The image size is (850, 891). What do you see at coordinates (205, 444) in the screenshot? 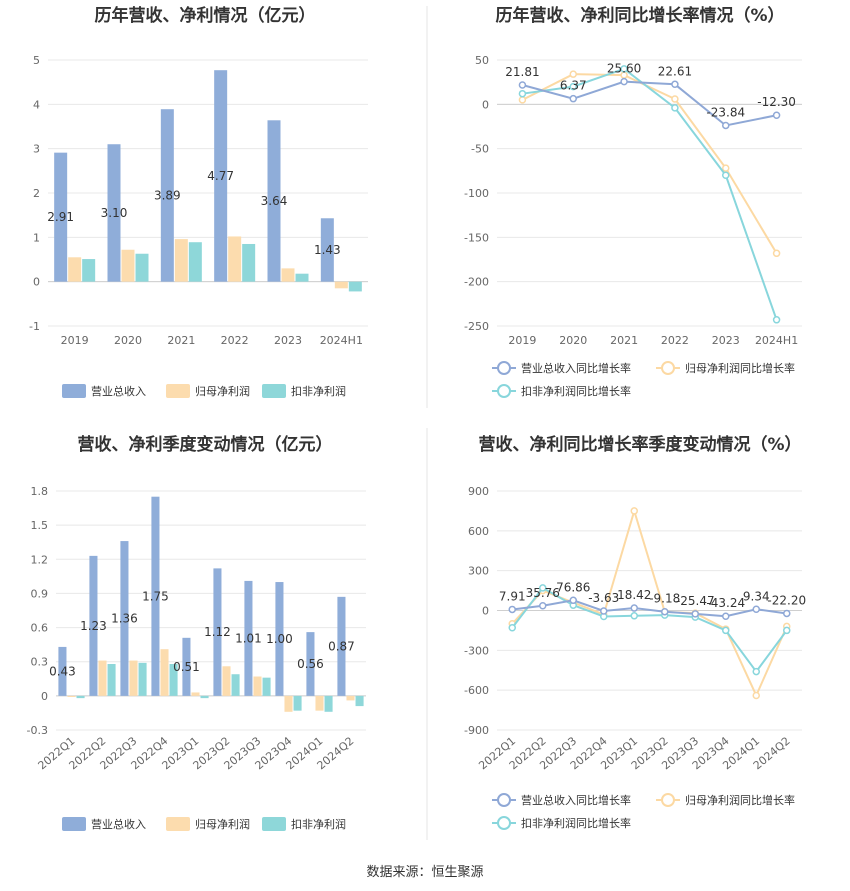
I see `chart-title: 营收、净利季度变动情况（亿元）` at bounding box center [205, 444].